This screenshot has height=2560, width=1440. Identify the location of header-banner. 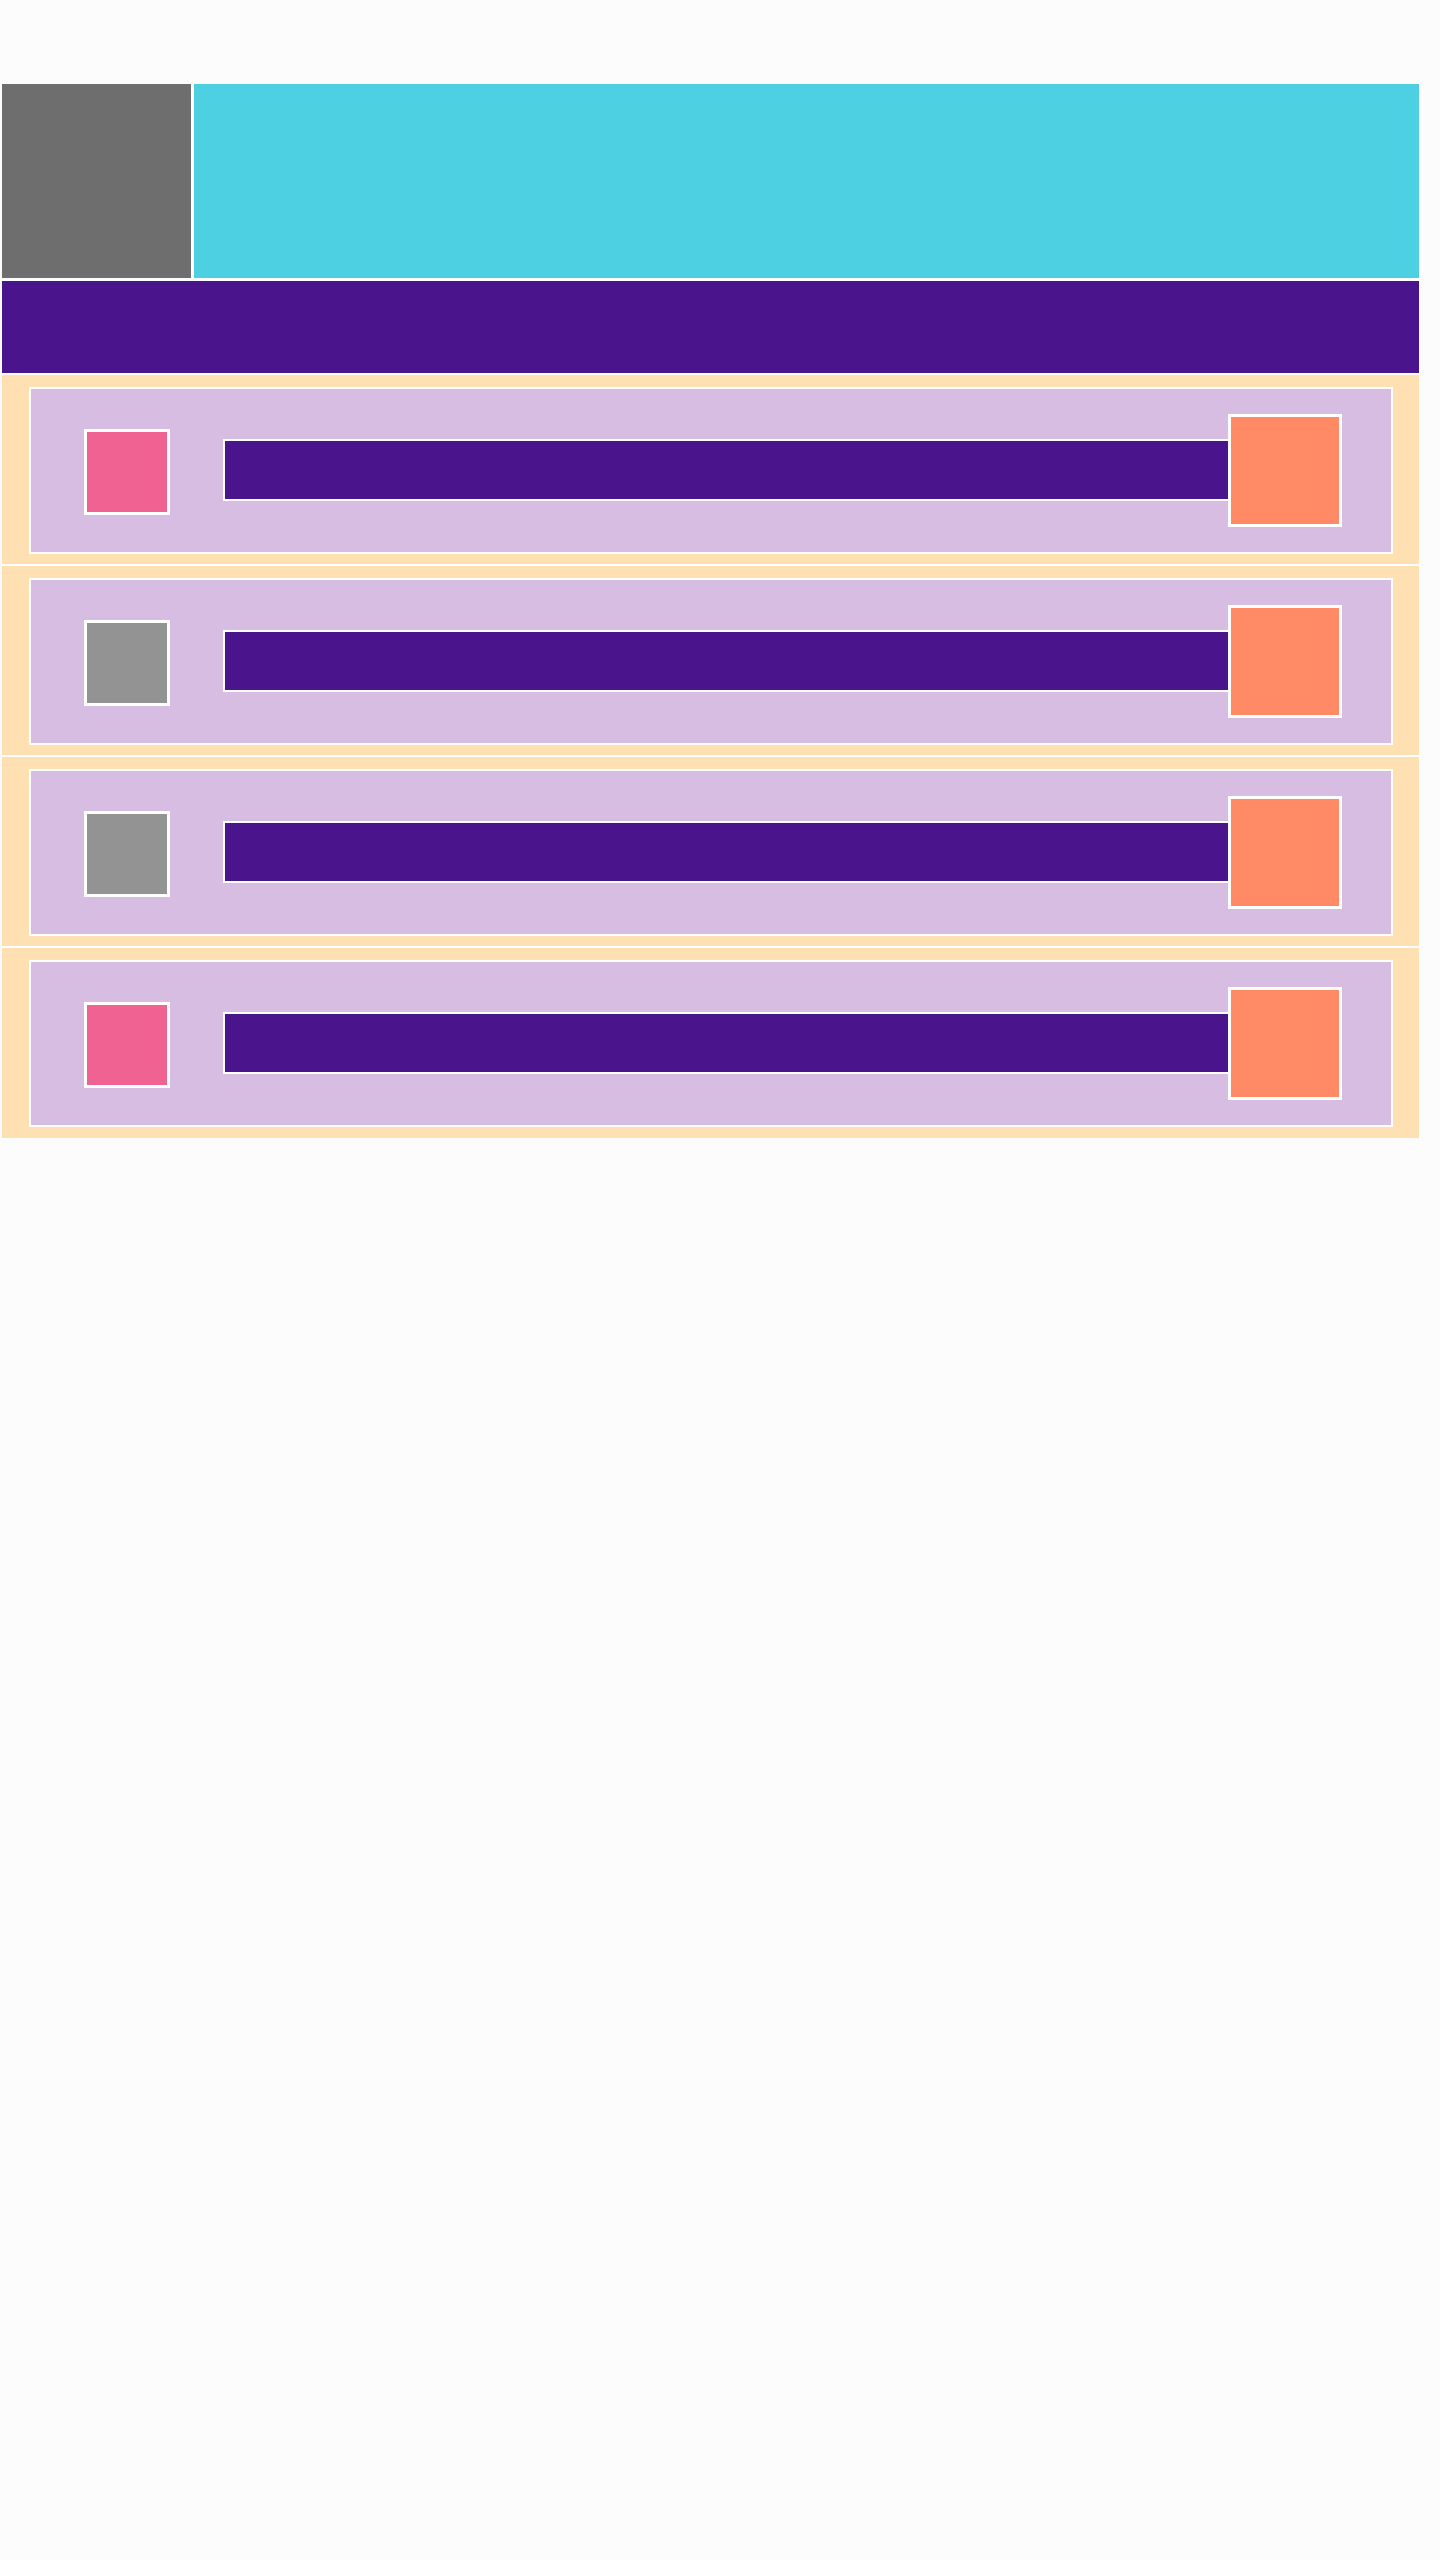
(806, 181).